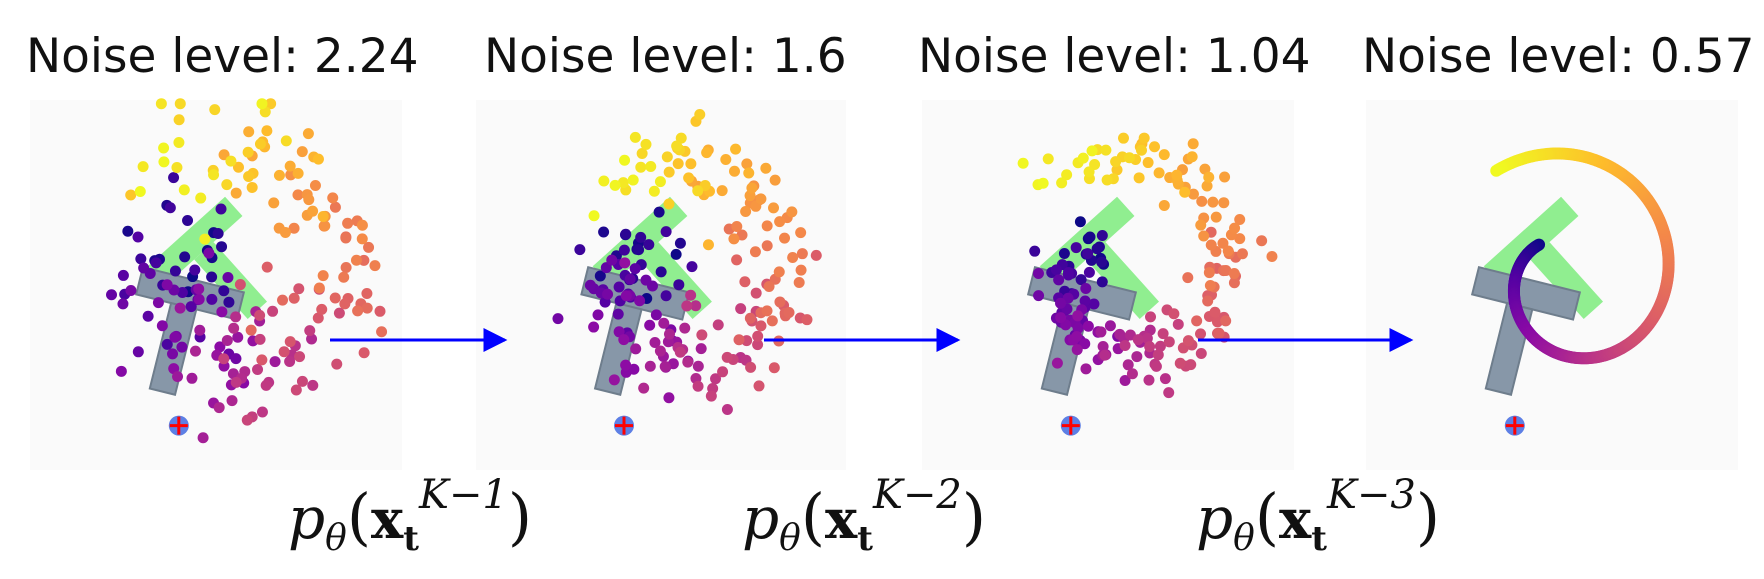  Describe the element at coordinates (1567, 280) in the screenshot. I see `target-t-stem` at that location.